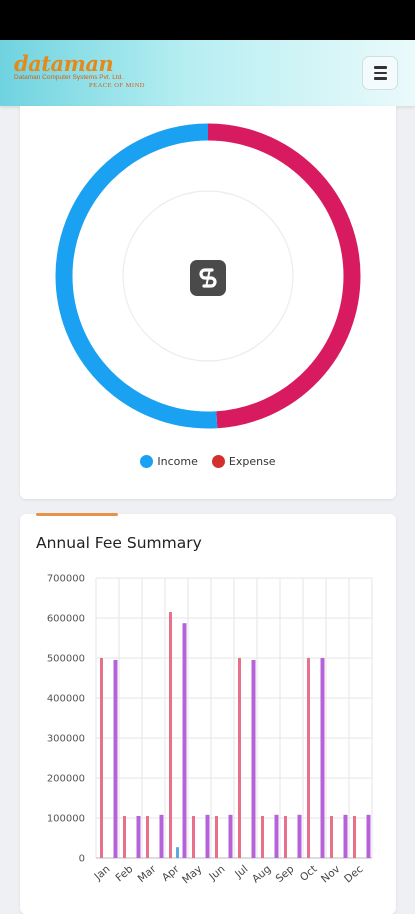  Describe the element at coordinates (66, 659) in the screenshot. I see `y-tick-label: 500000` at that location.